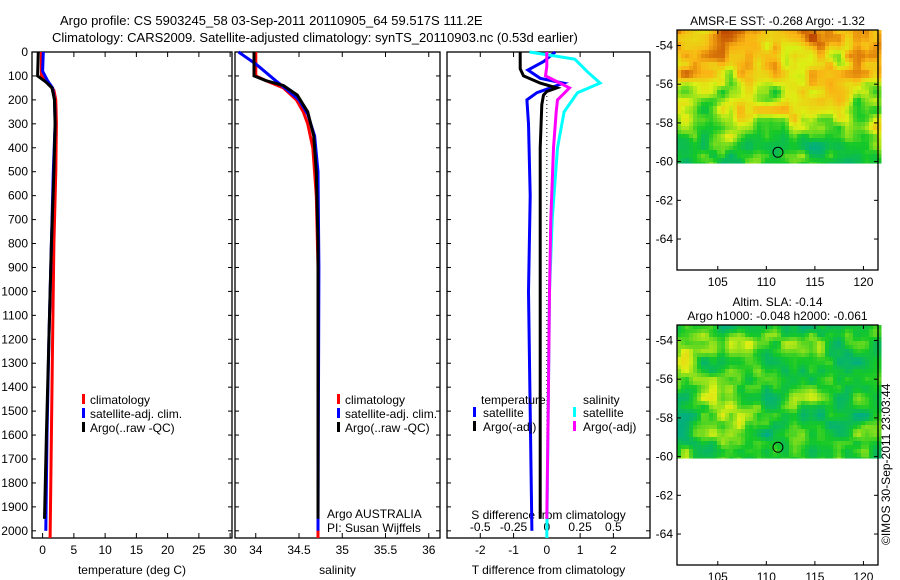  I want to click on x2-tick-label: -0.5, so click(480, 527).